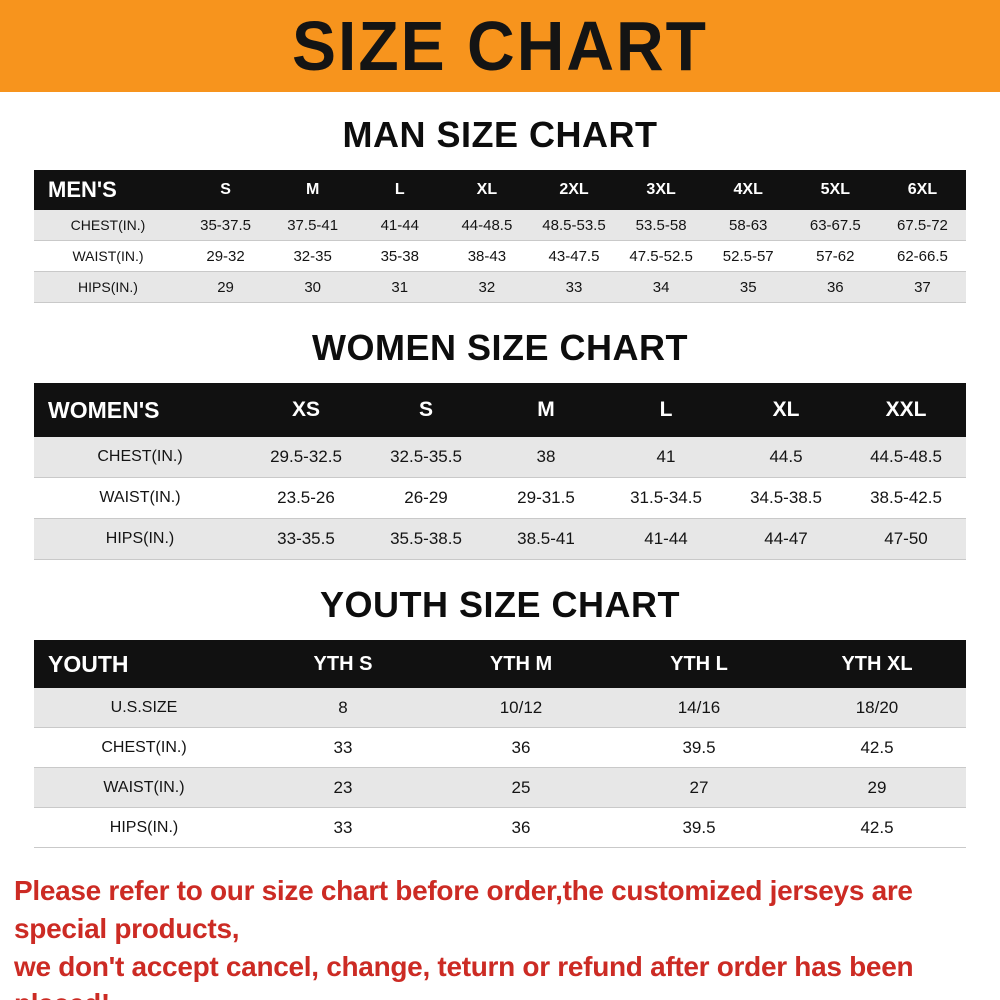 The width and height of the screenshot is (1000, 1000). Describe the element at coordinates (499, 604) in the screenshot. I see `section-heading-youth: YOUTH SIZE CHART` at that location.